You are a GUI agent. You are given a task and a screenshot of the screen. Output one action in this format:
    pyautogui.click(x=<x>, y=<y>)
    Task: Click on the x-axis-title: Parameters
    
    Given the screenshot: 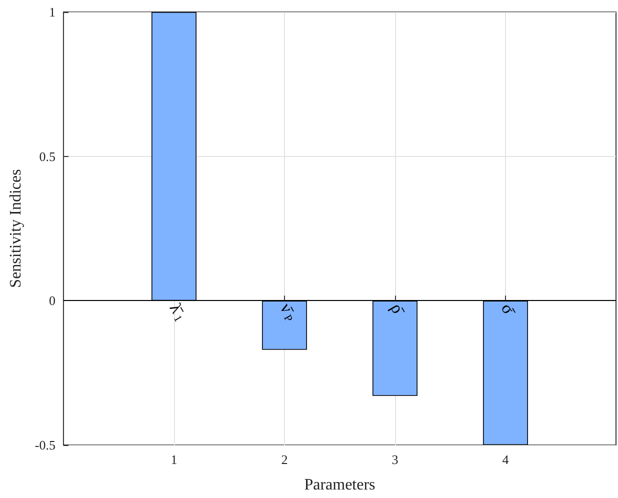 What is the action you would take?
    pyautogui.click(x=340, y=485)
    